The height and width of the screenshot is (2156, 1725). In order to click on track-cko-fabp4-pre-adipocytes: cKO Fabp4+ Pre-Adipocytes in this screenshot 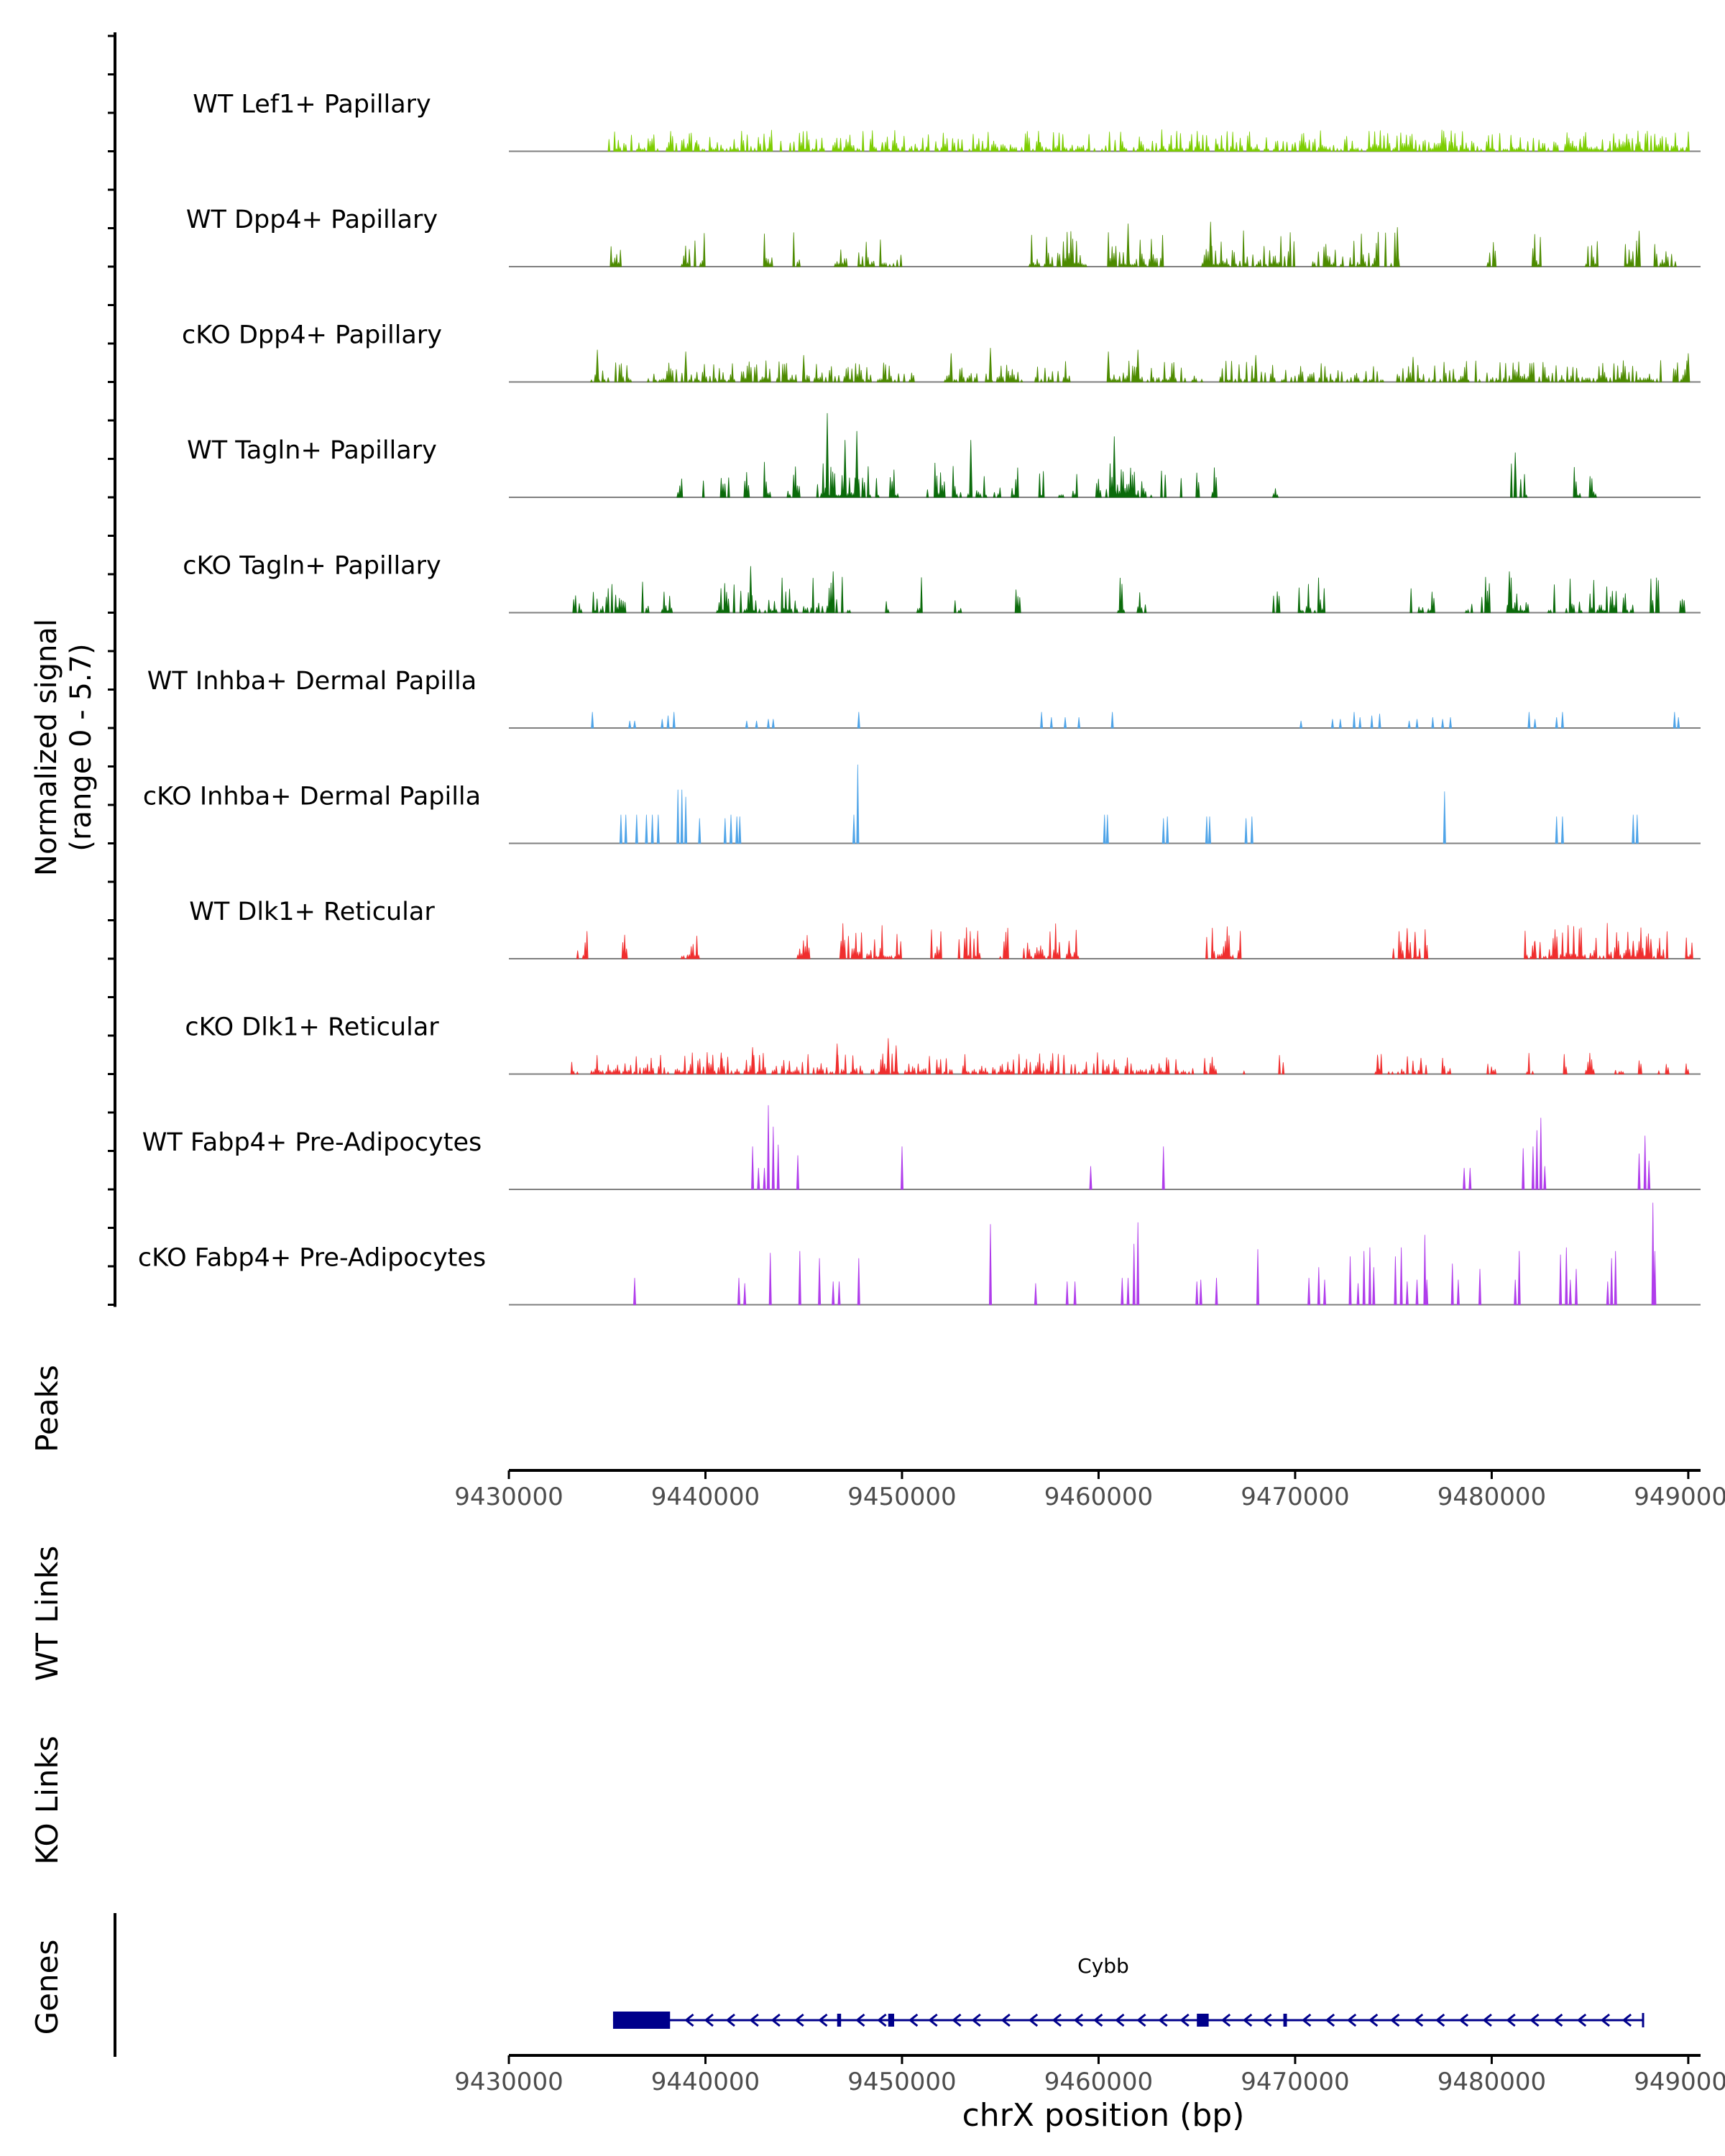, I will do `click(919, 1254)`.